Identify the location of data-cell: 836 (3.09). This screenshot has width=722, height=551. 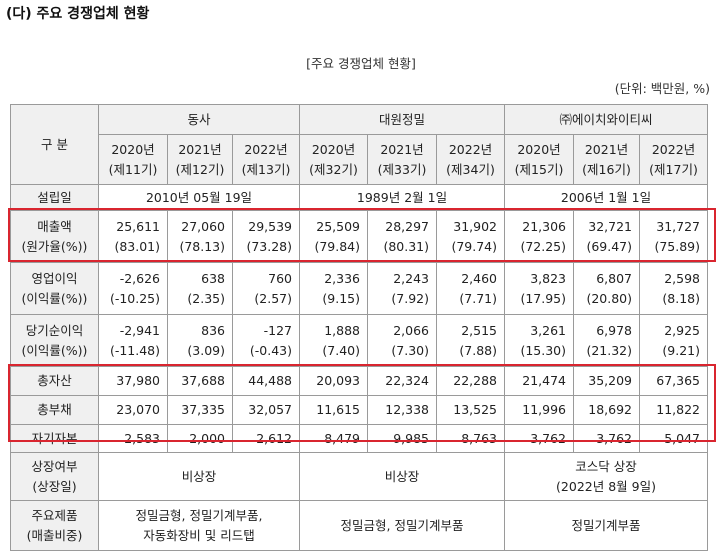
(200, 340).